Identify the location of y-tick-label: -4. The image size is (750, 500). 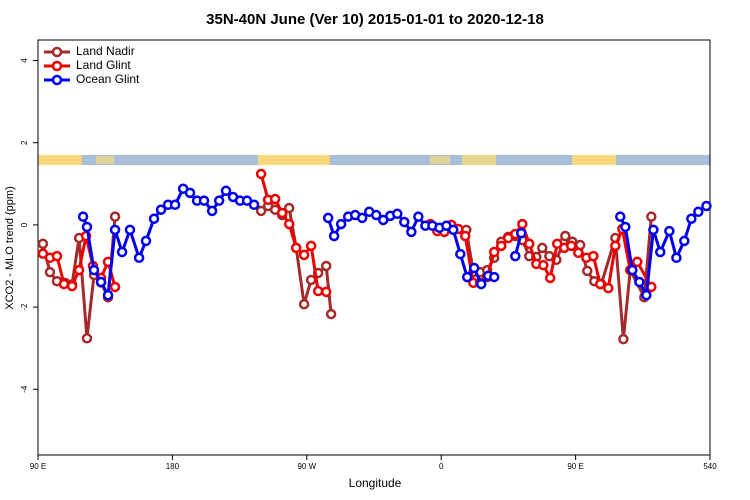
(24, 389).